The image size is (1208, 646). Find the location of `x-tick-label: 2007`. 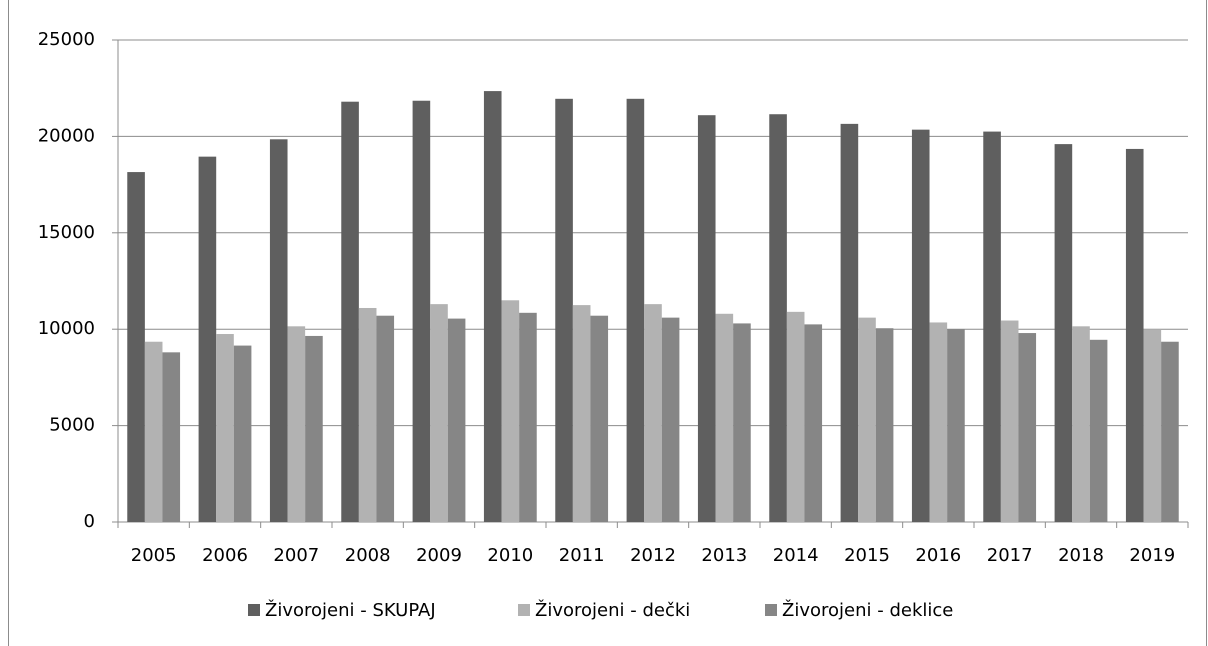

x-tick-label: 2007 is located at coordinates (296, 555).